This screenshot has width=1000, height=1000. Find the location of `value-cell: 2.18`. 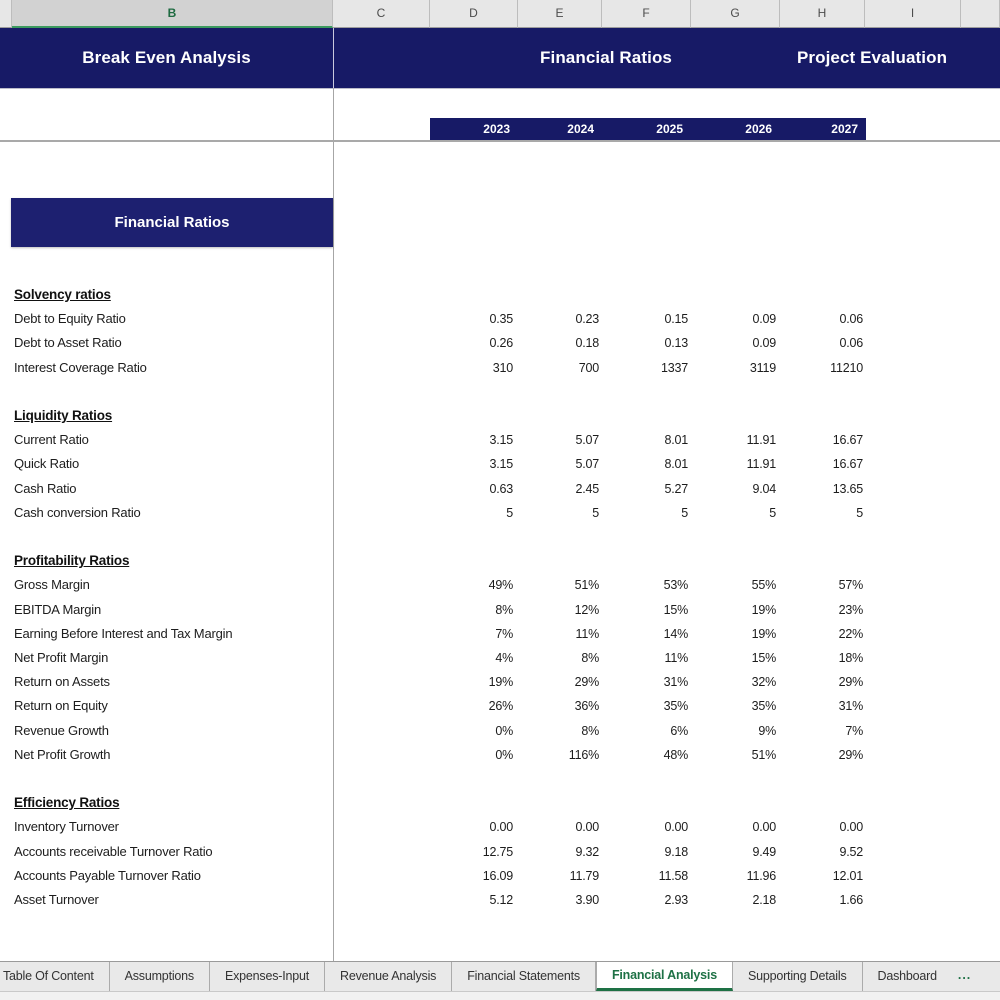

value-cell: 2.18 is located at coordinates (764, 900).